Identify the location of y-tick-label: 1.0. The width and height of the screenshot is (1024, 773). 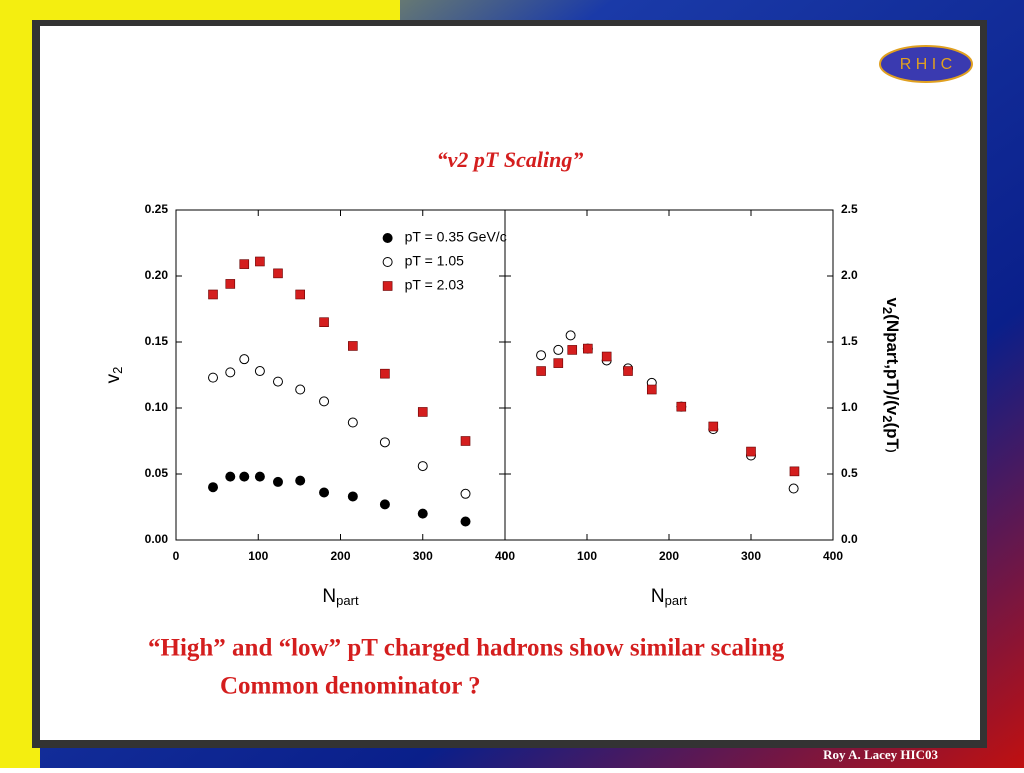
(849, 407).